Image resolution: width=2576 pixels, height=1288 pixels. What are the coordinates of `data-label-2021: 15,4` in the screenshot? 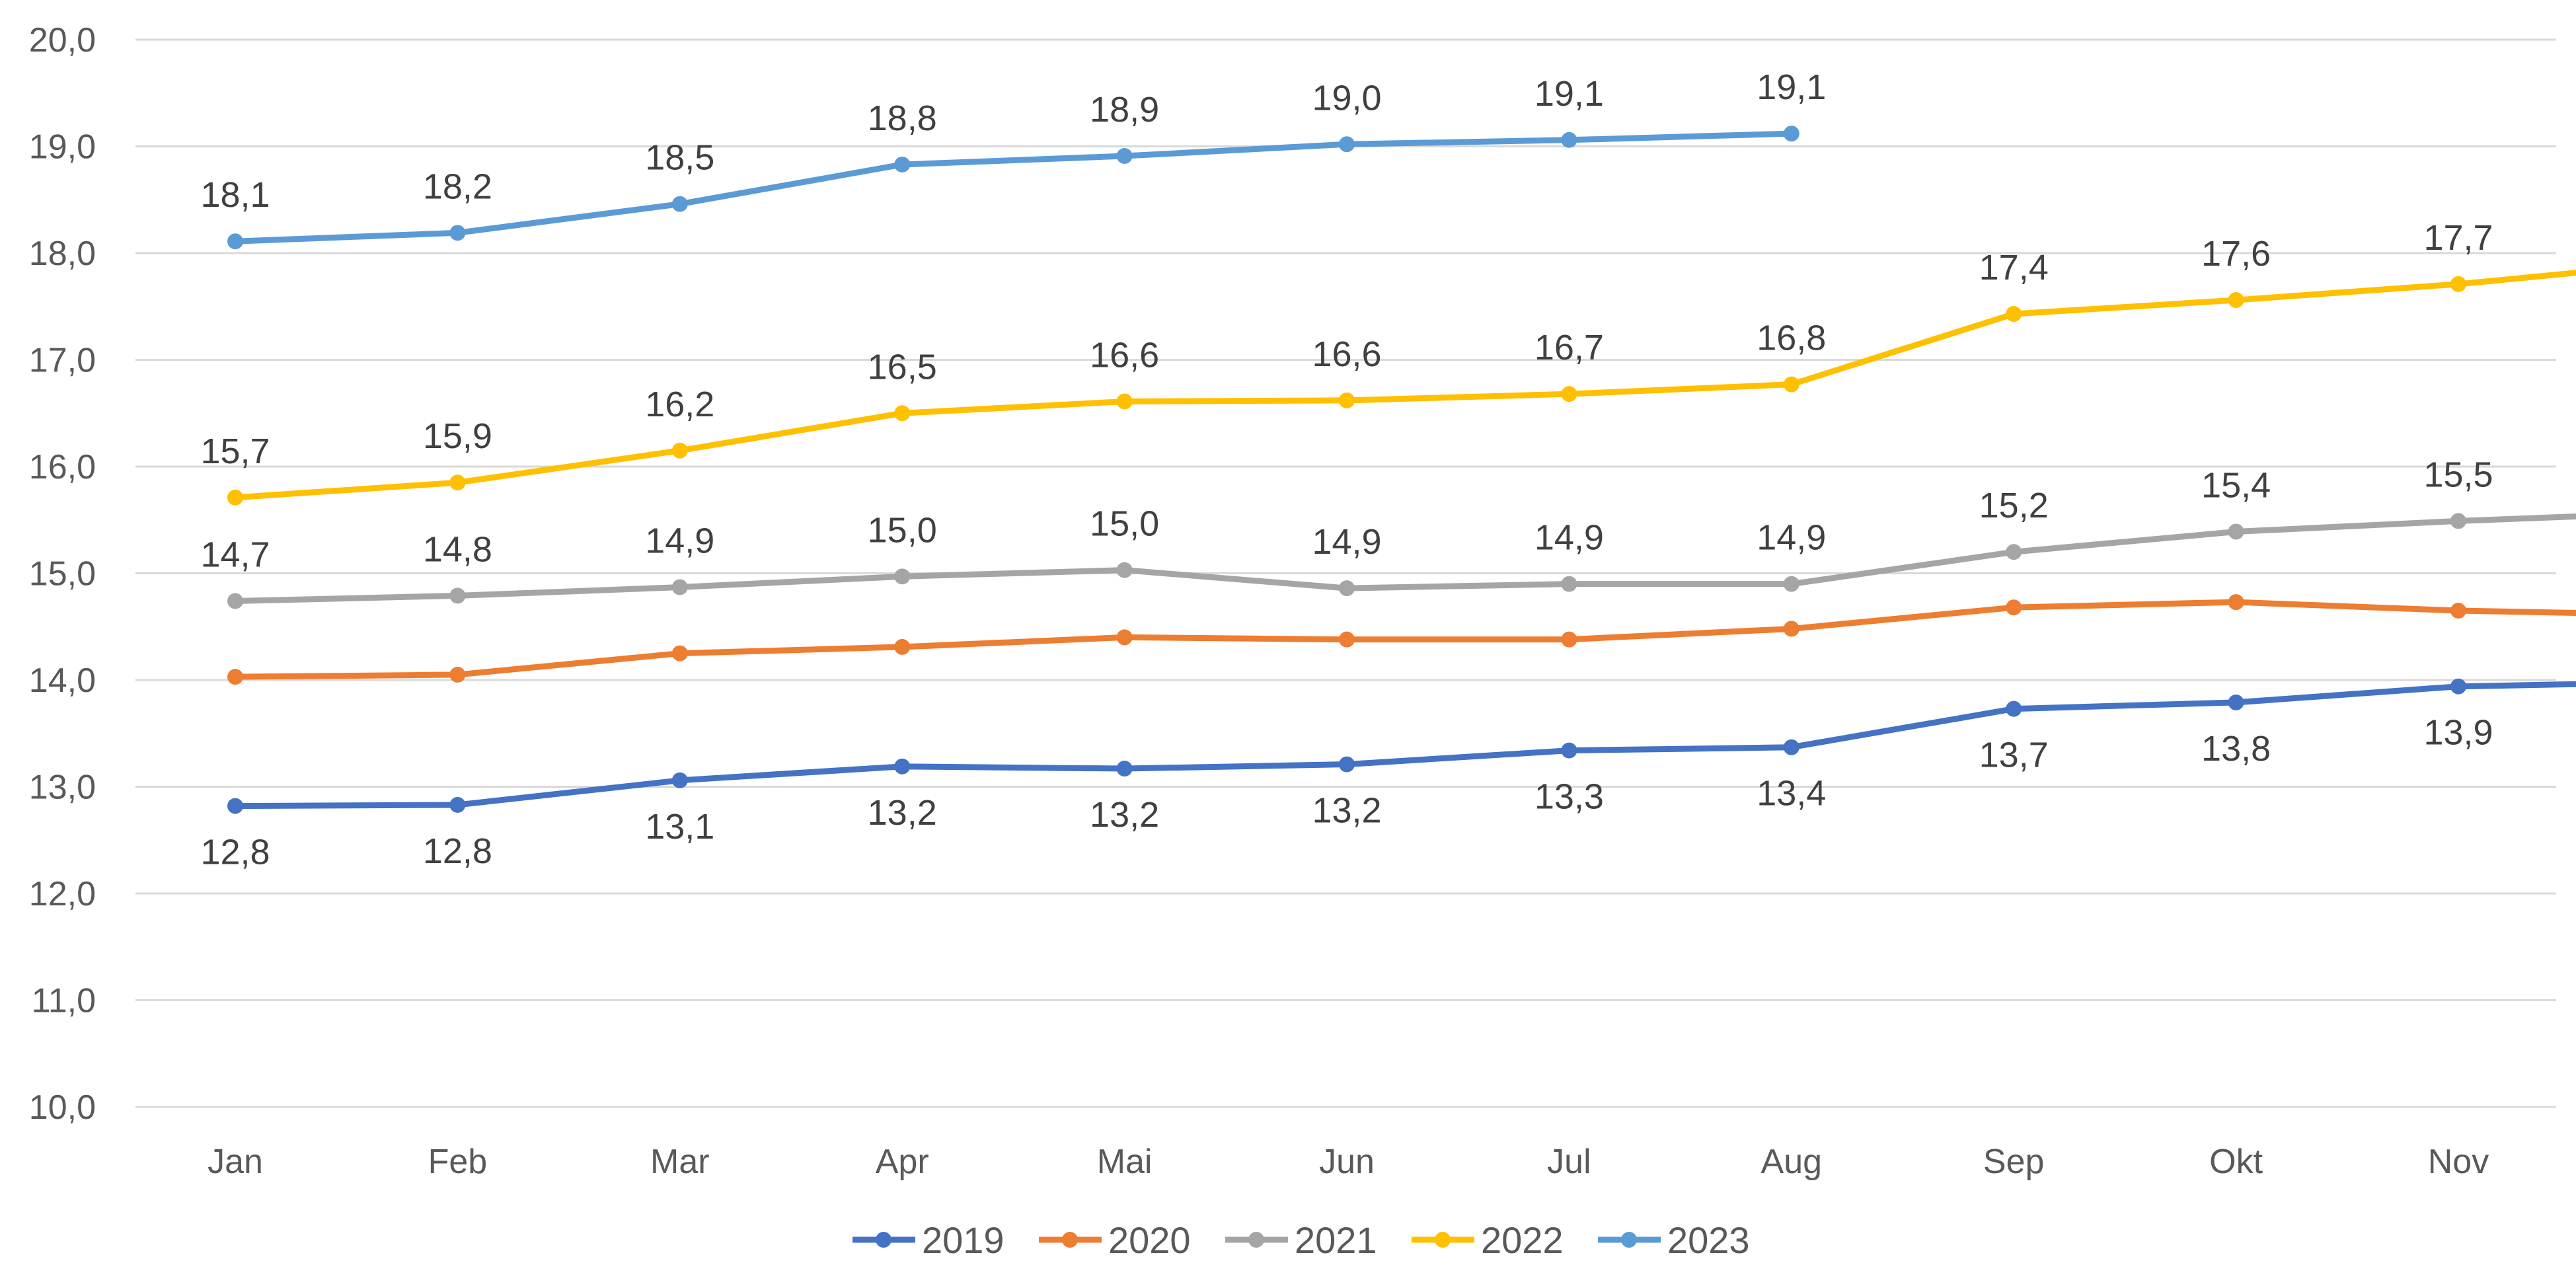 It's located at (2236, 486).